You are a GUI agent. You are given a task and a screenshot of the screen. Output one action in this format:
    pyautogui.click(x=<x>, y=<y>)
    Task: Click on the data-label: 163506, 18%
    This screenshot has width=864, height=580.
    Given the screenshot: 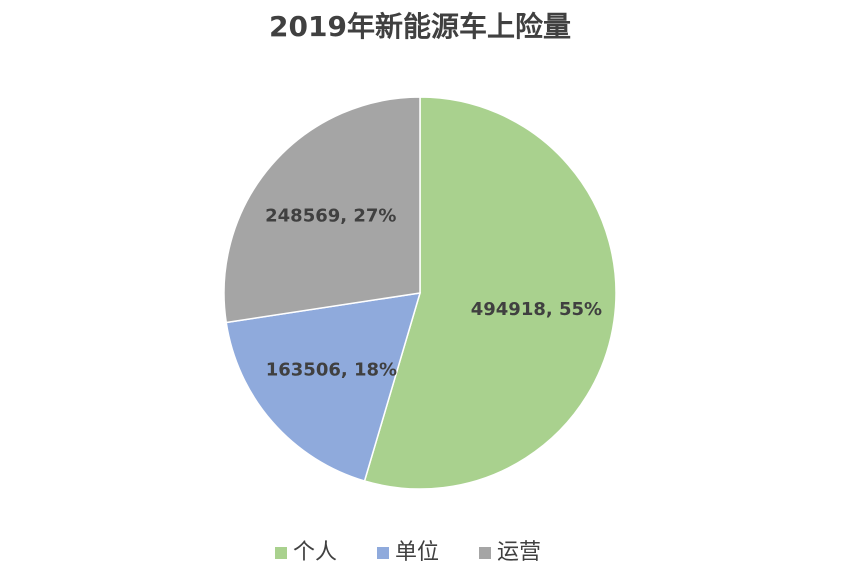 What is the action you would take?
    pyautogui.click(x=331, y=369)
    